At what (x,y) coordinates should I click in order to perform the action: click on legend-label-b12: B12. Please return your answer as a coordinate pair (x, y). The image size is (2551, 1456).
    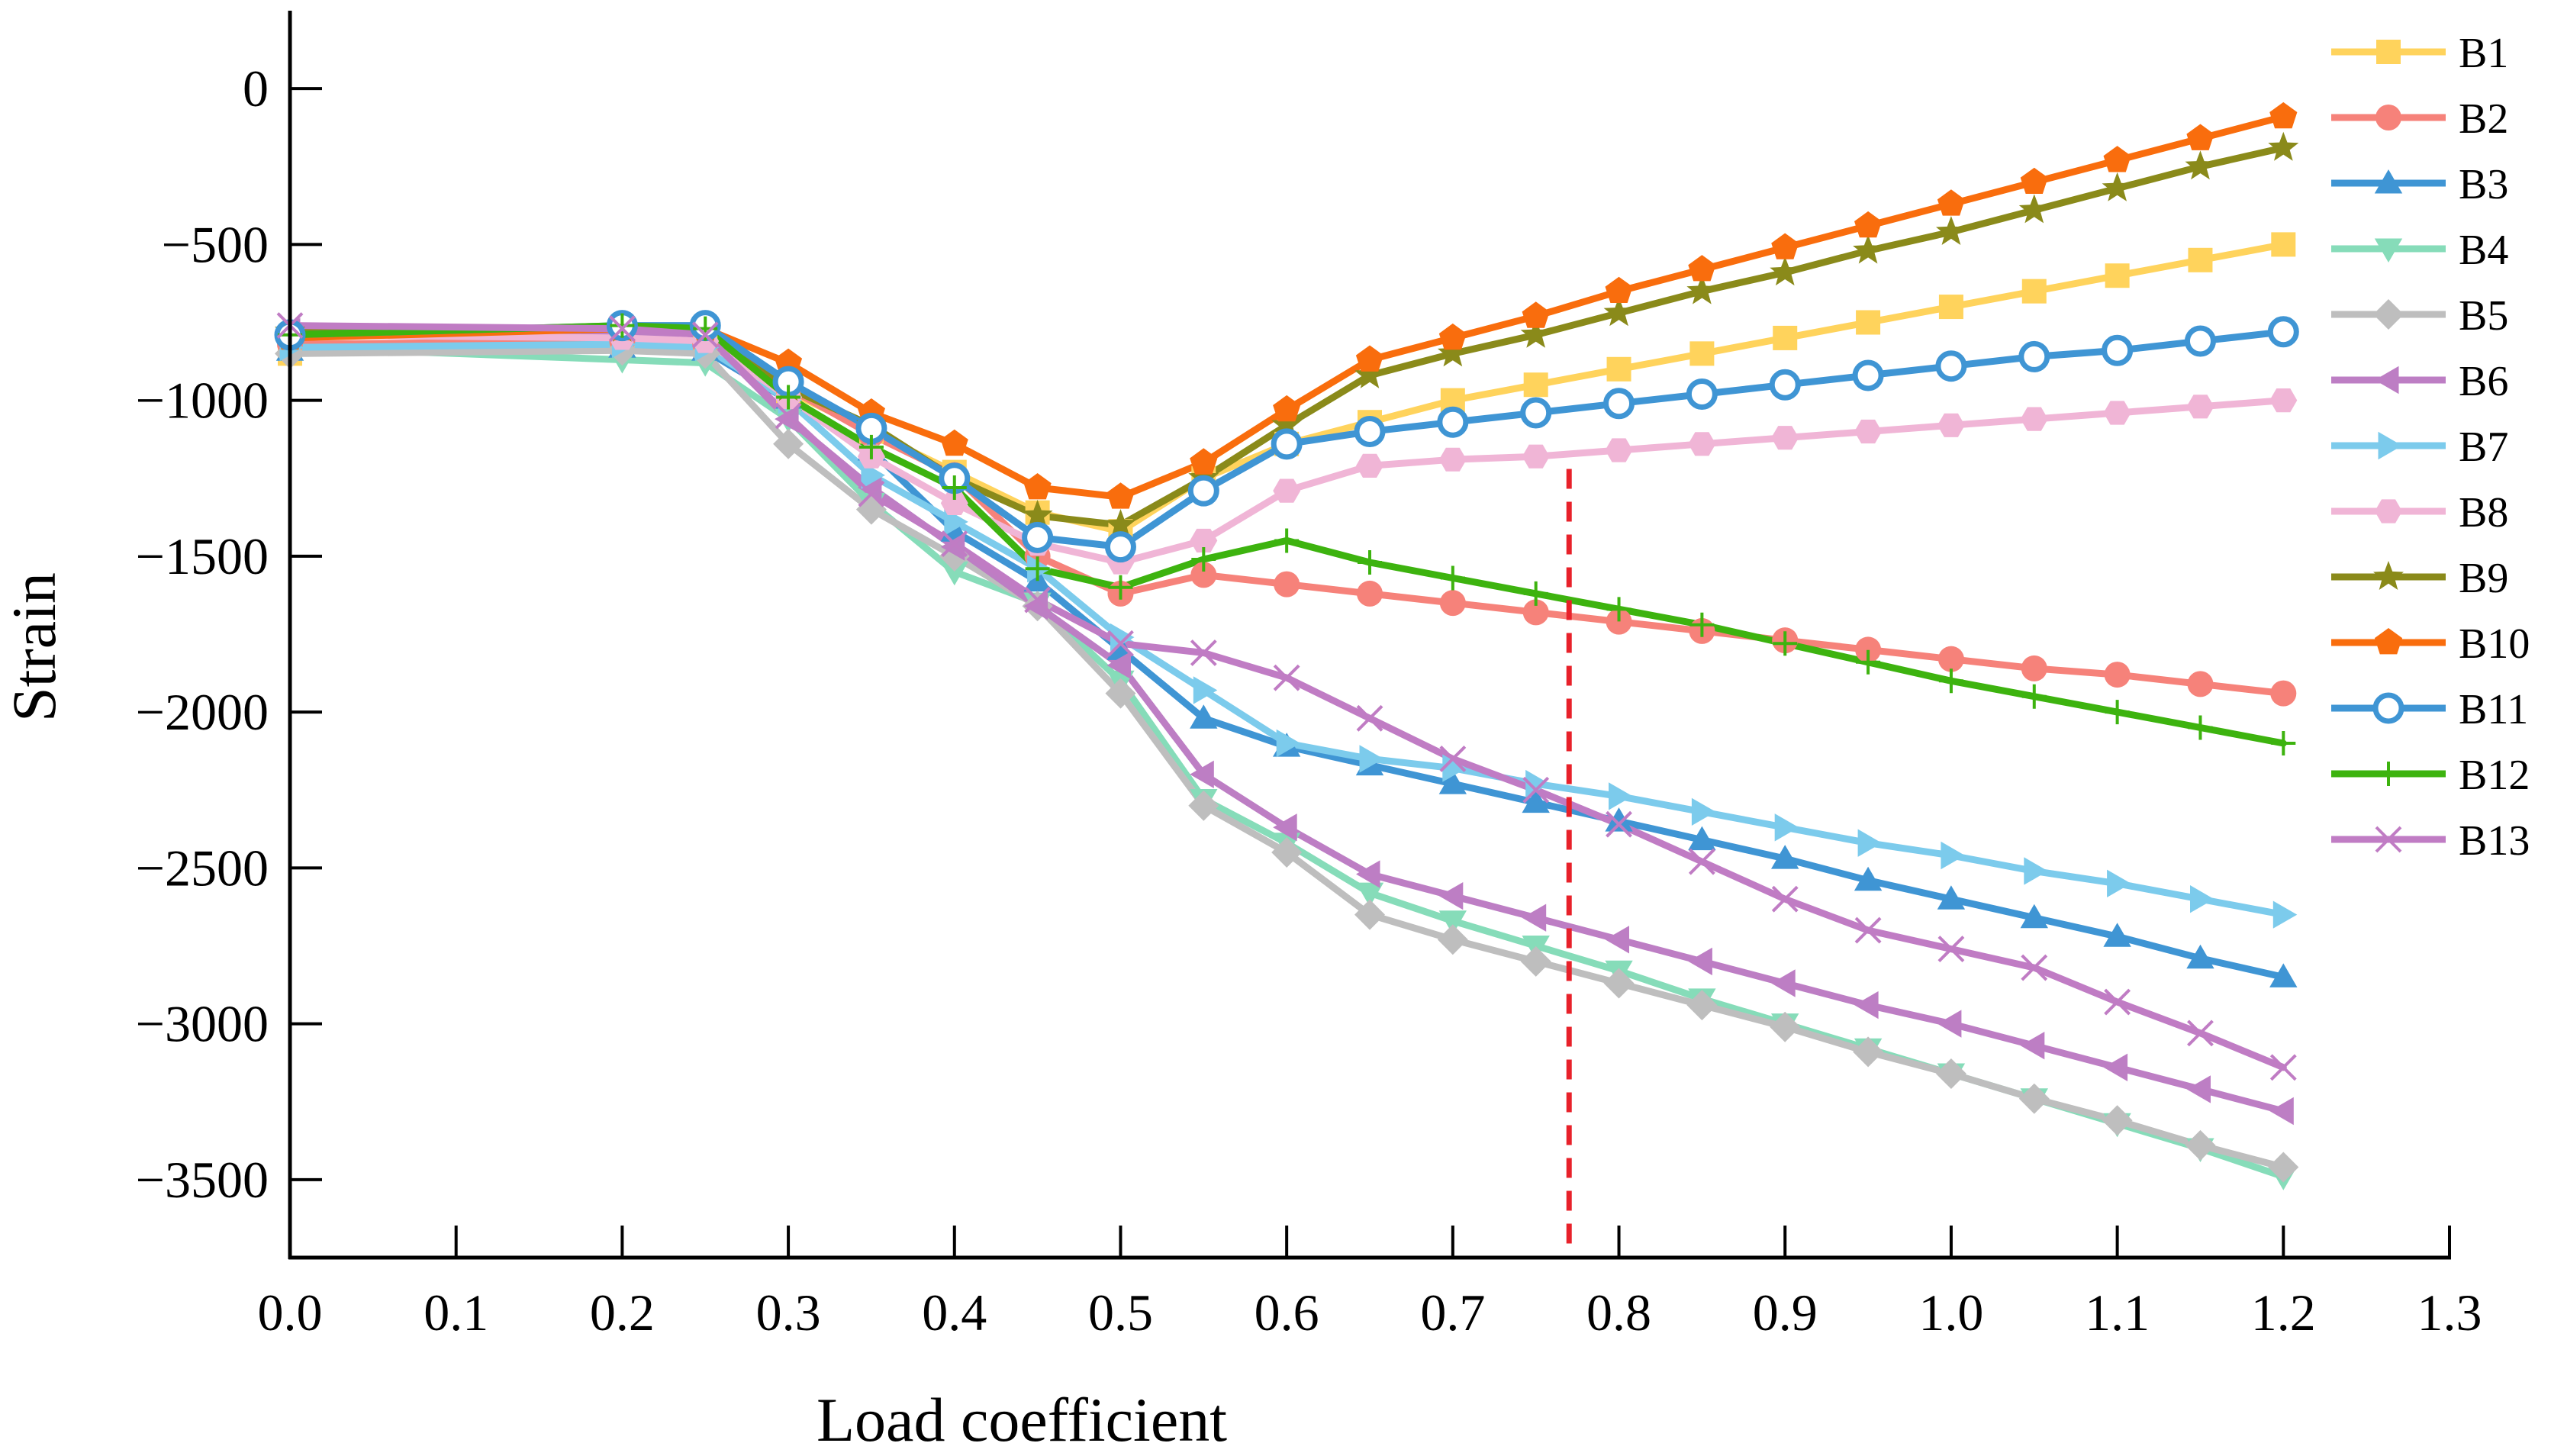
    Looking at the image, I should click on (2494, 775).